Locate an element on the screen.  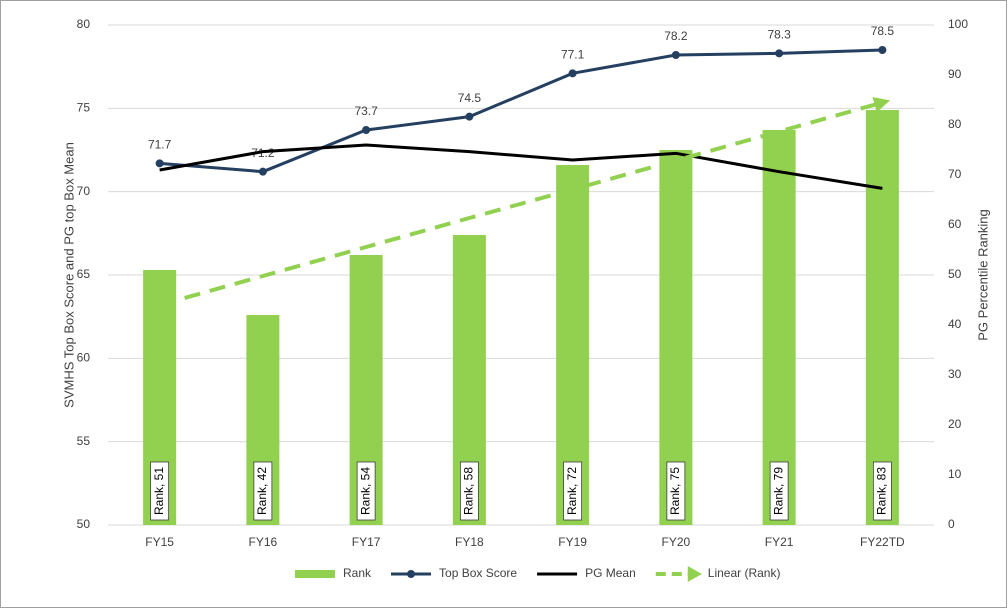
data-label: 77.1 is located at coordinates (573, 55).